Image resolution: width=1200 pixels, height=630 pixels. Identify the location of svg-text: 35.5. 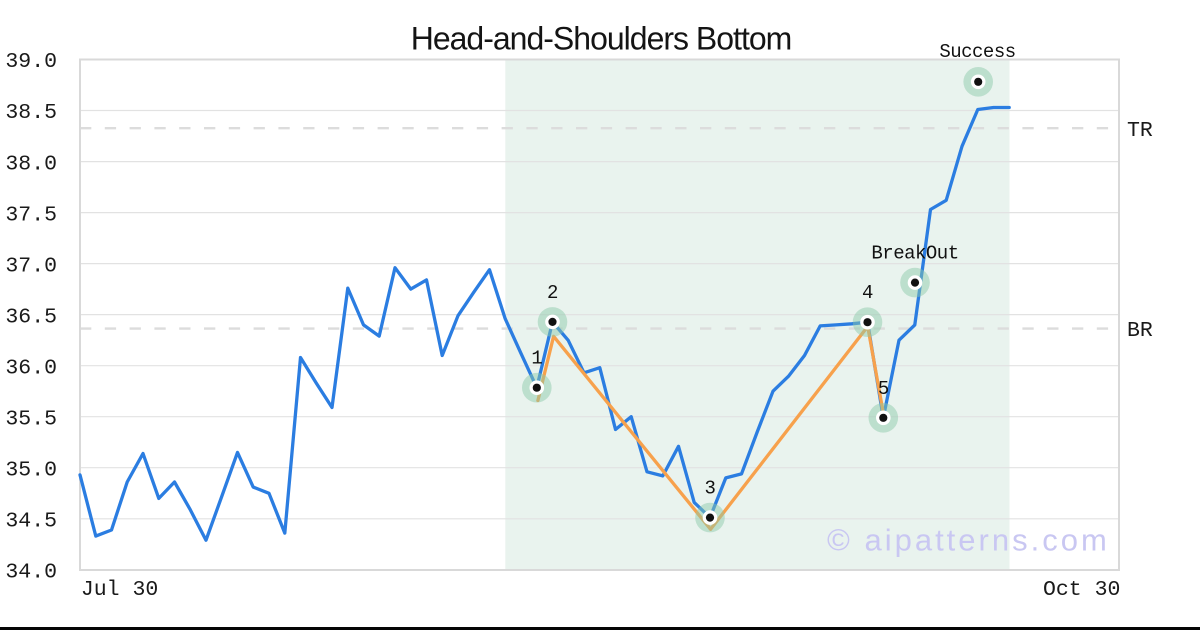
(31, 419).